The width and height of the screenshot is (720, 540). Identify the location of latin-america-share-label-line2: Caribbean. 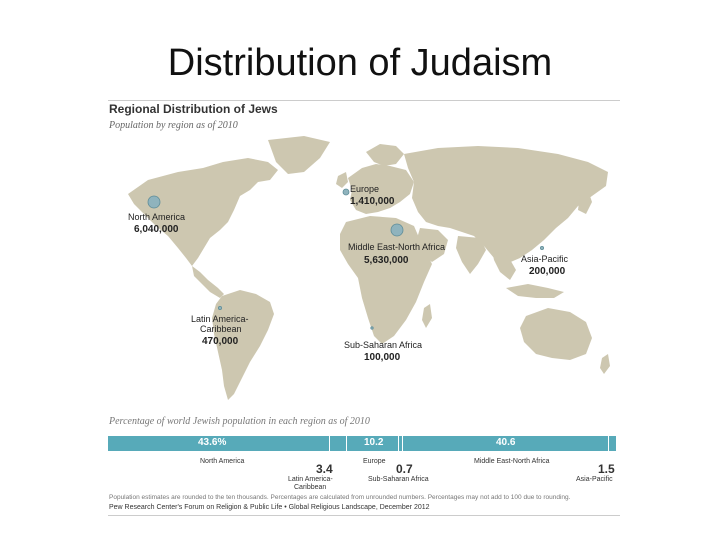
(310, 487).